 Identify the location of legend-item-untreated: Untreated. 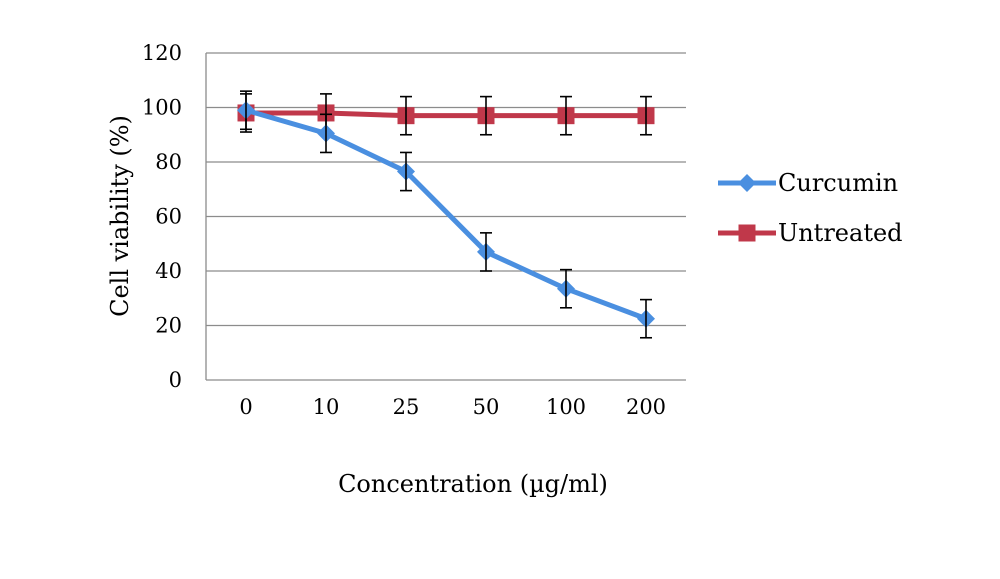
(810, 233).